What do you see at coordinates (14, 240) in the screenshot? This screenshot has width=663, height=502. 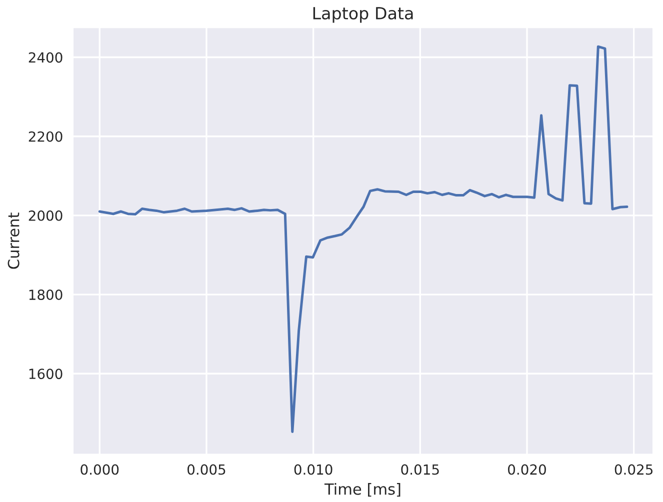 I see `y-axis-title: Current` at bounding box center [14, 240].